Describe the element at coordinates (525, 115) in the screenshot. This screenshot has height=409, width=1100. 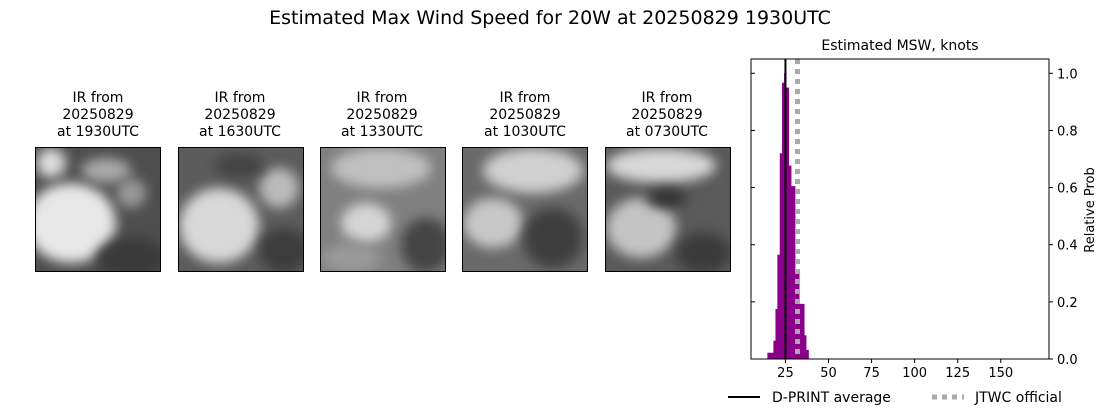
I see `panel-title-4: IR from 20250829 at 1030UTC` at that location.